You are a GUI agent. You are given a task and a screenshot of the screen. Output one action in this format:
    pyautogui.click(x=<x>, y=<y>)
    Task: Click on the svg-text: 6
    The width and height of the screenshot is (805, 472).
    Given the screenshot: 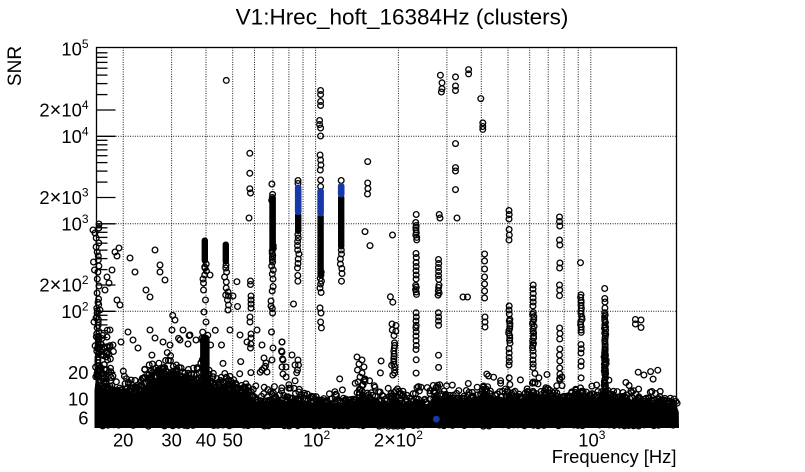 What is the action you would take?
    pyautogui.click(x=83, y=418)
    